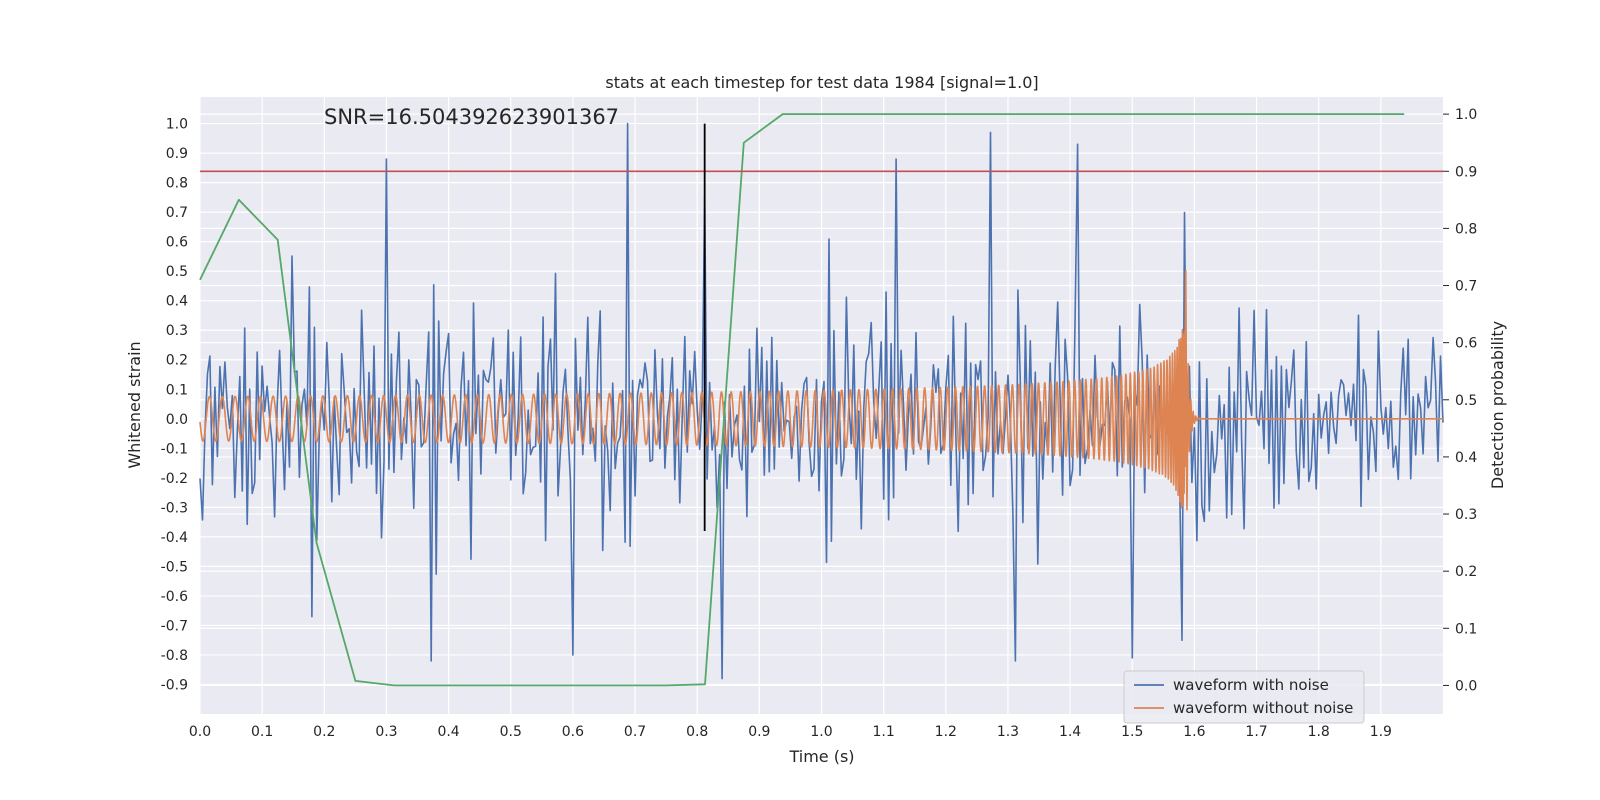 The width and height of the screenshot is (1600, 800). I want to click on y-right-tick-label: 0.9, so click(1466, 172).